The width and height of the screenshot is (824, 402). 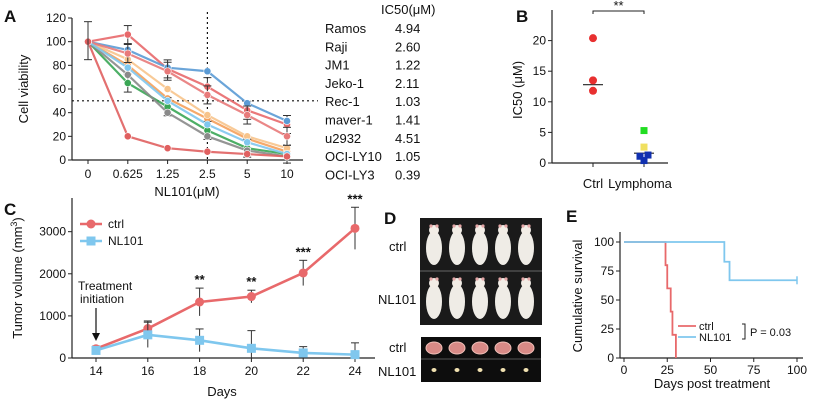 I want to click on e-x-tick-label: 0, so click(x=624, y=370).